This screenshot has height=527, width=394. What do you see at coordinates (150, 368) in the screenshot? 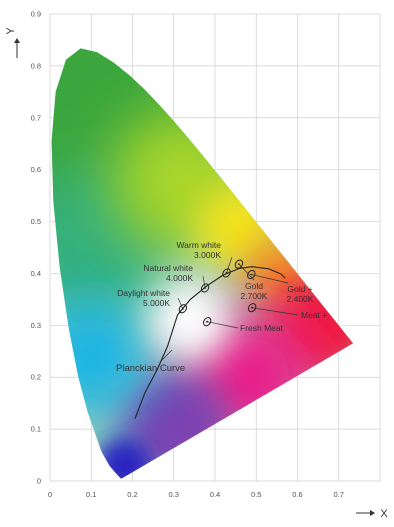
I see `planckian-curve-label: Planckian Curve` at bounding box center [150, 368].